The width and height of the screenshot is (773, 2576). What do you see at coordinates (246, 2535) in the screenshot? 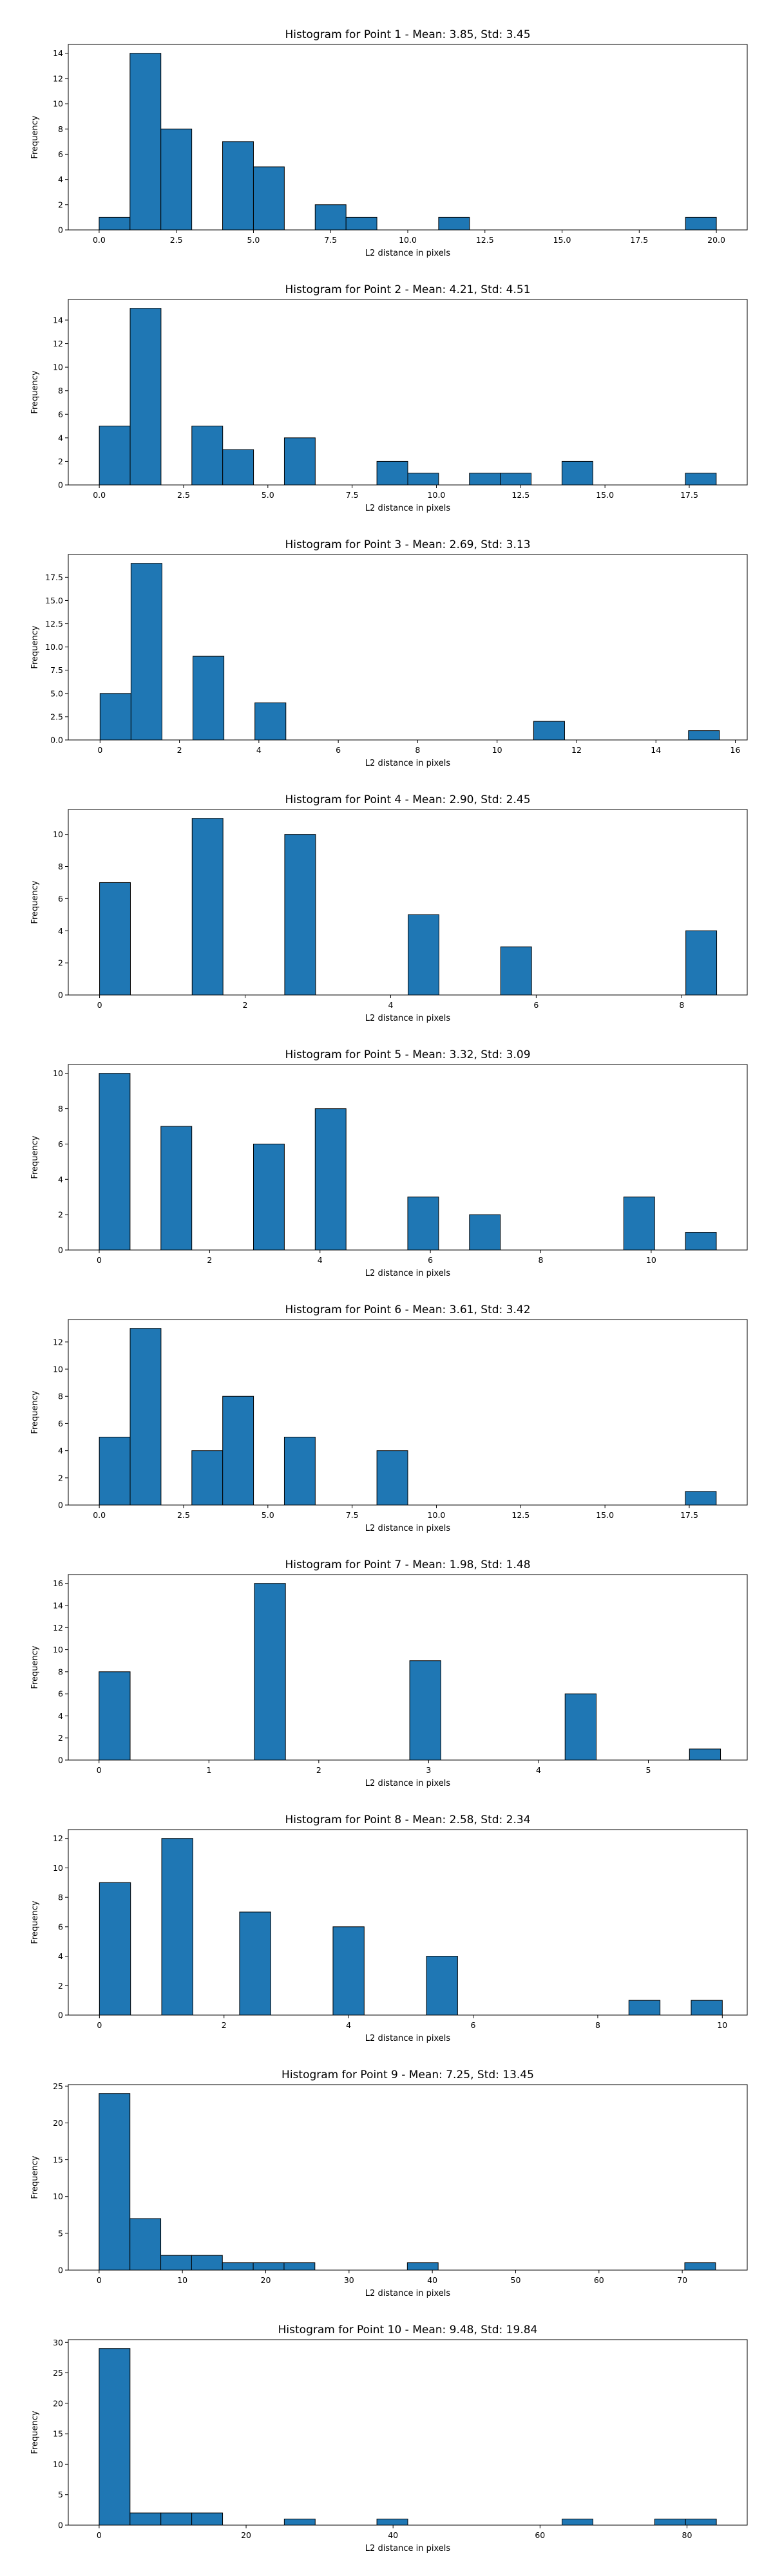
I see `x-tick-label: 20` at bounding box center [246, 2535].